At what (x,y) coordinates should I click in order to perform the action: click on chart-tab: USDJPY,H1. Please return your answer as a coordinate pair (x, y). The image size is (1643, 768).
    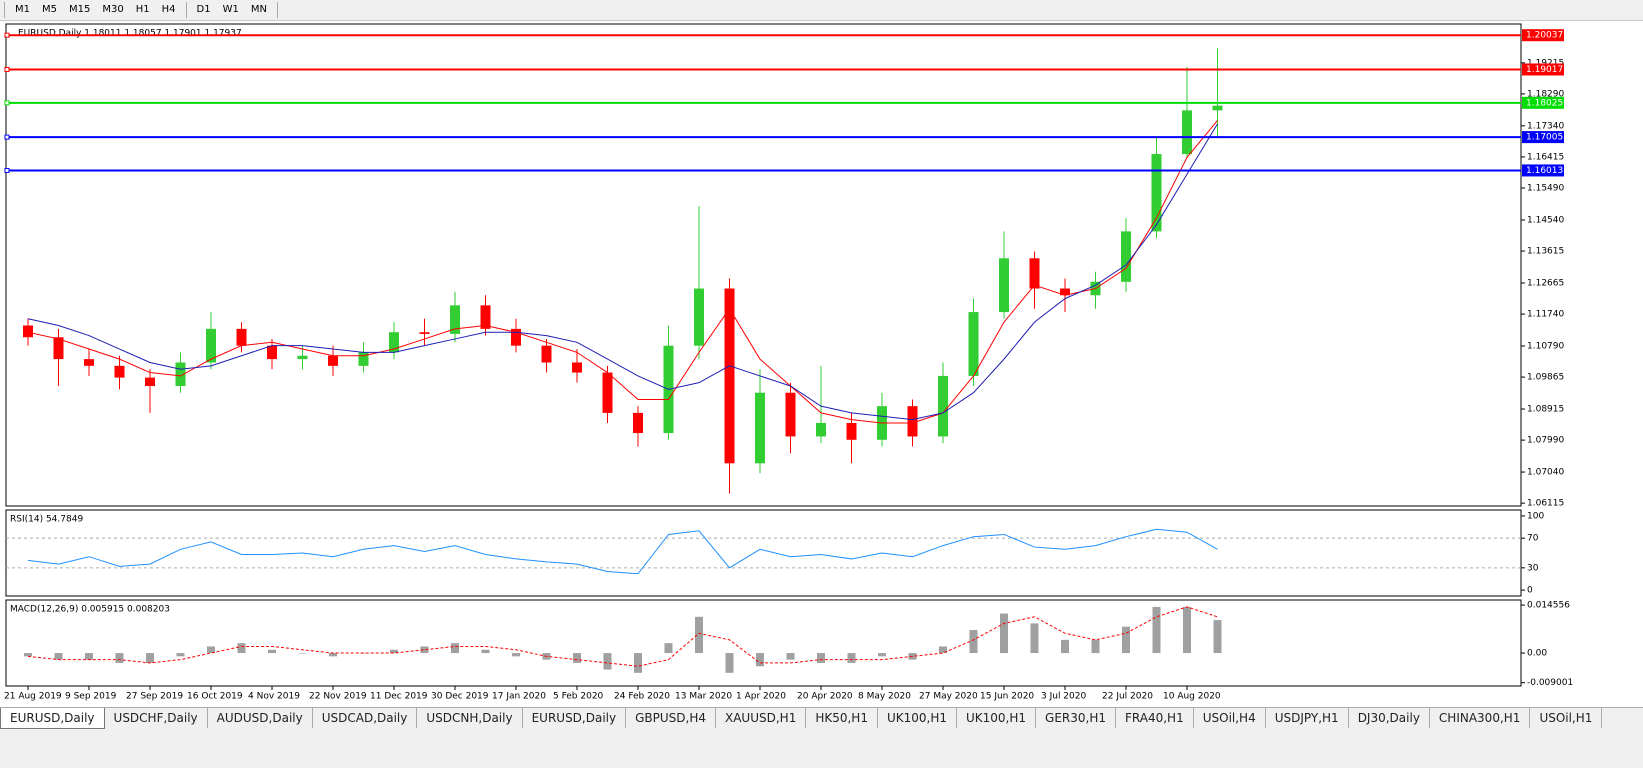
    Looking at the image, I should click on (1307, 718).